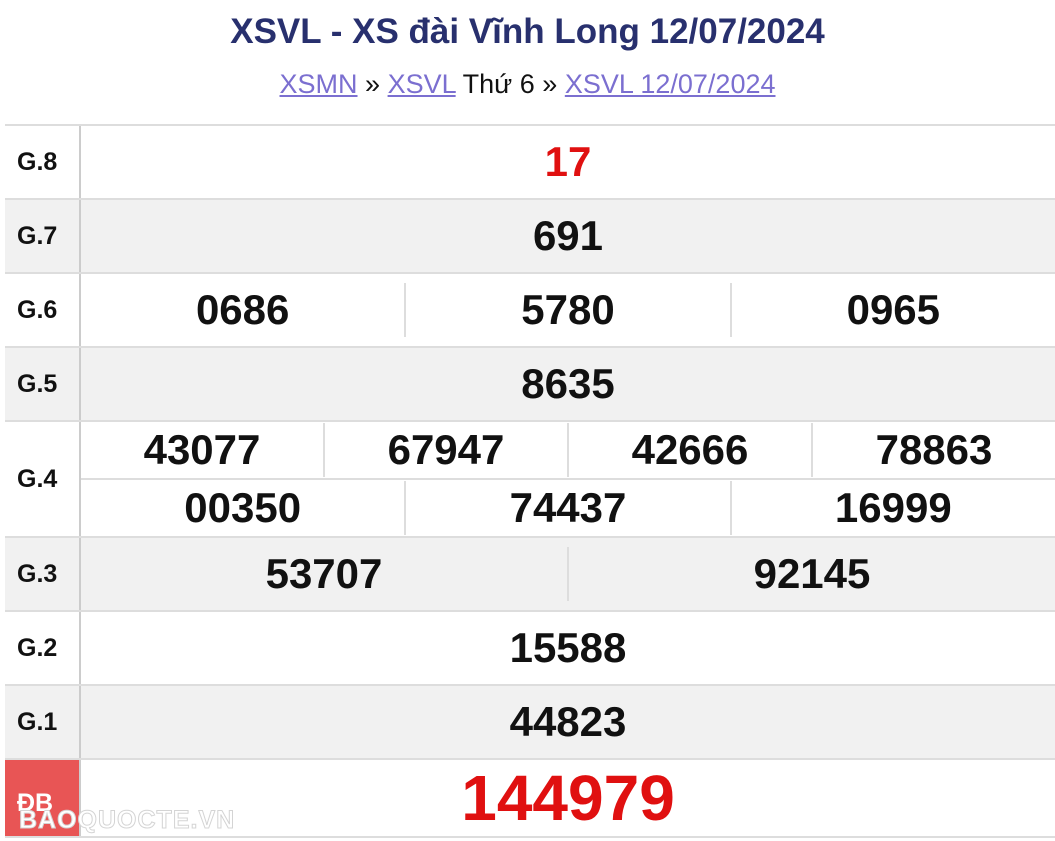 This screenshot has width=1055, height=841. What do you see at coordinates (568, 235) in the screenshot?
I see `prize-number: 691` at bounding box center [568, 235].